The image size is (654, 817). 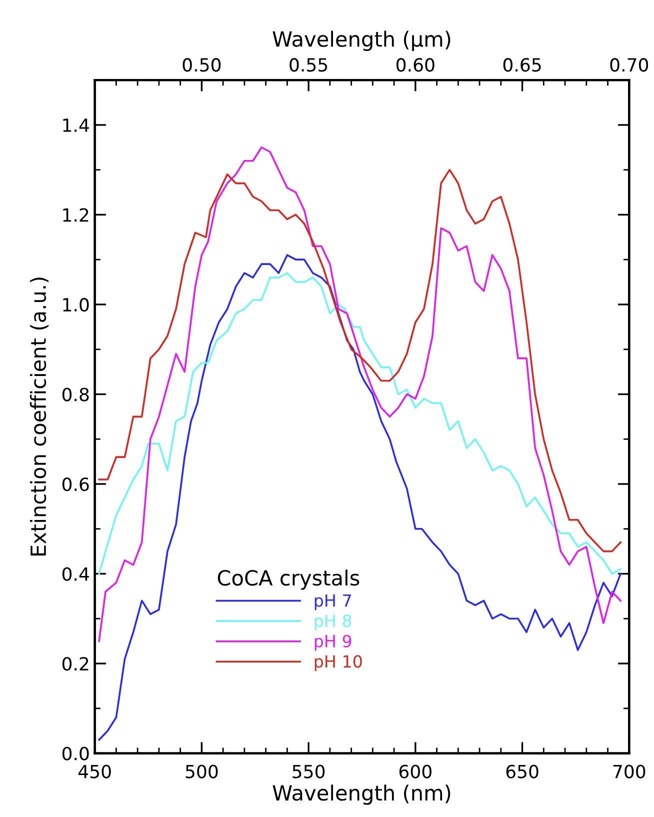 What do you see at coordinates (522, 65) in the screenshot?
I see `x2-tick-label: 0.65` at bounding box center [522, 65].